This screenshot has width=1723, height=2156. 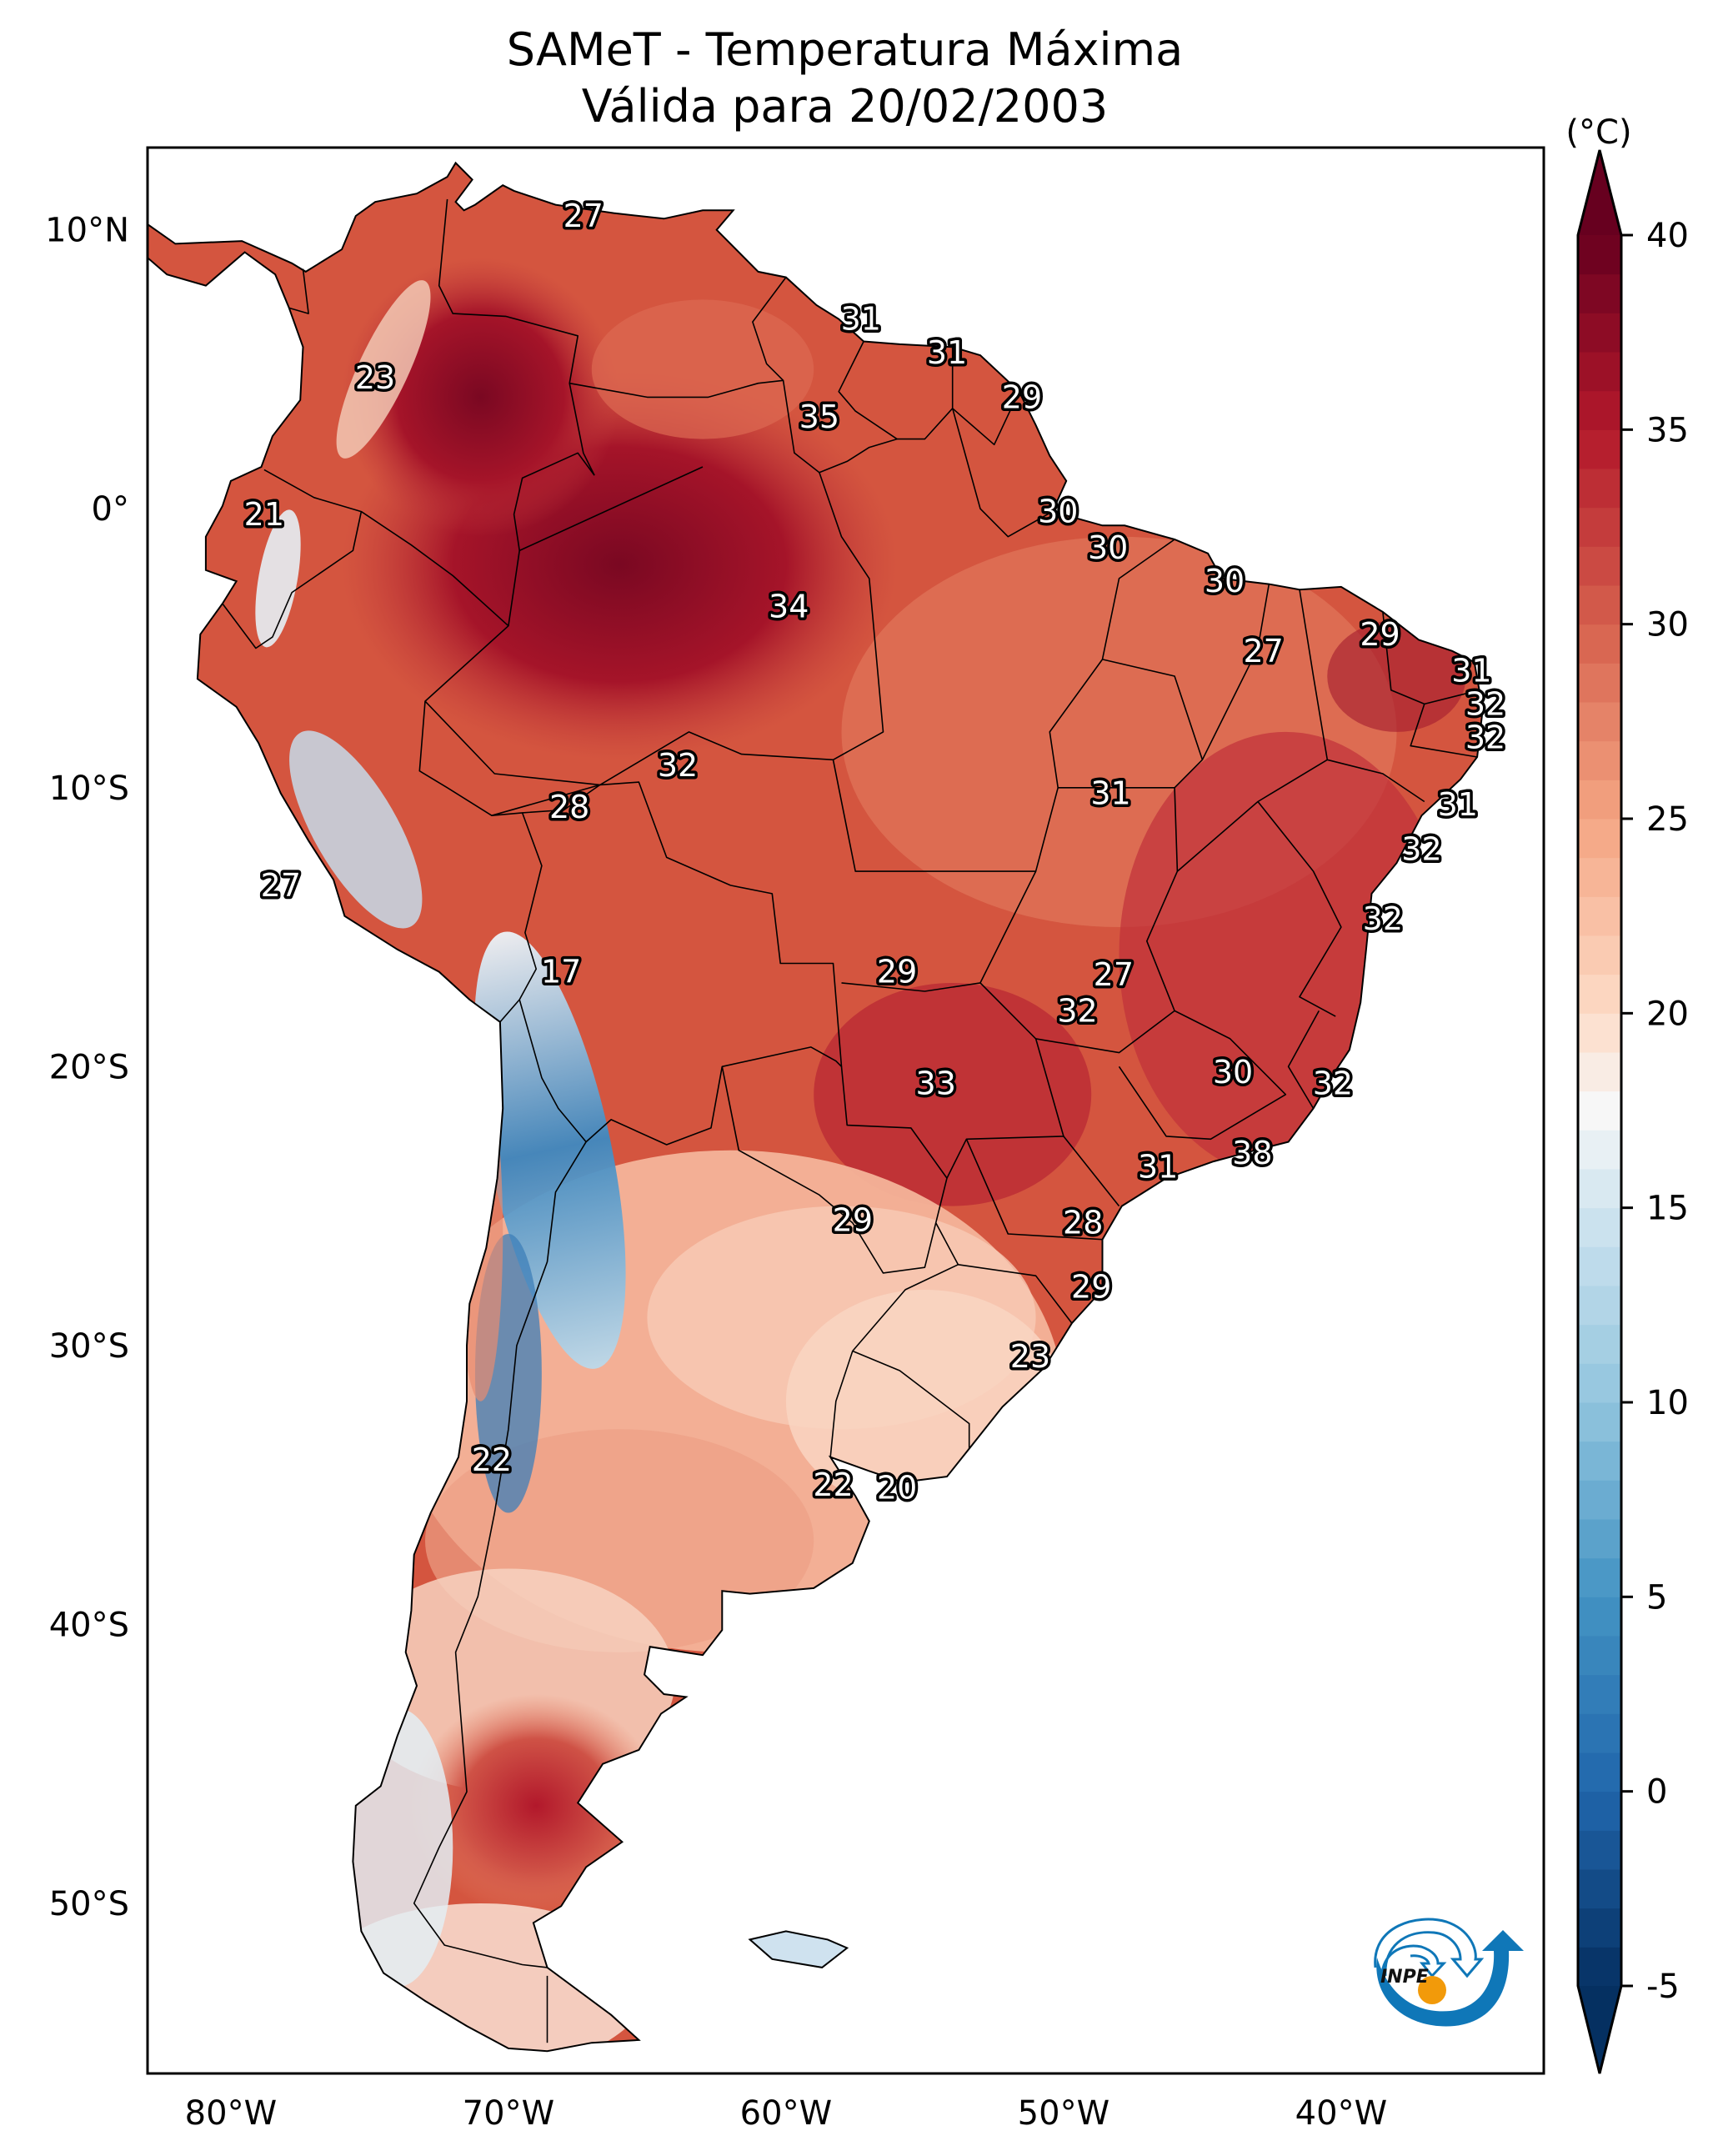 What do you see at coordinates (1667, 1014) in the screenshot?
I see `colorbar-tick-label: 20` at bounding box center [1667, 1014].